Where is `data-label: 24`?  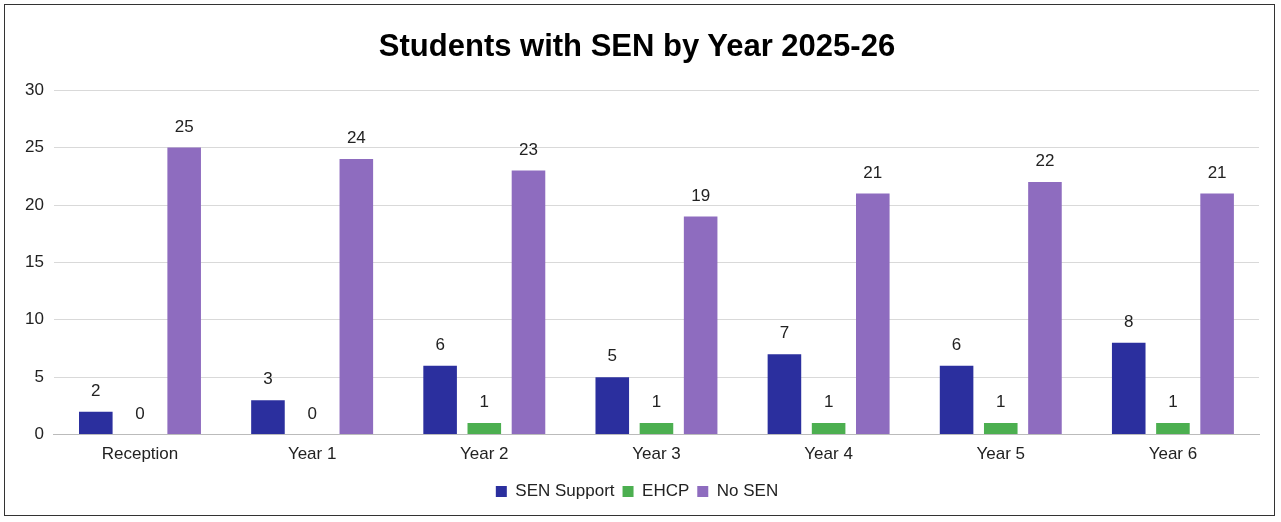 data-label: 24 is located at coordinates (356, 138).